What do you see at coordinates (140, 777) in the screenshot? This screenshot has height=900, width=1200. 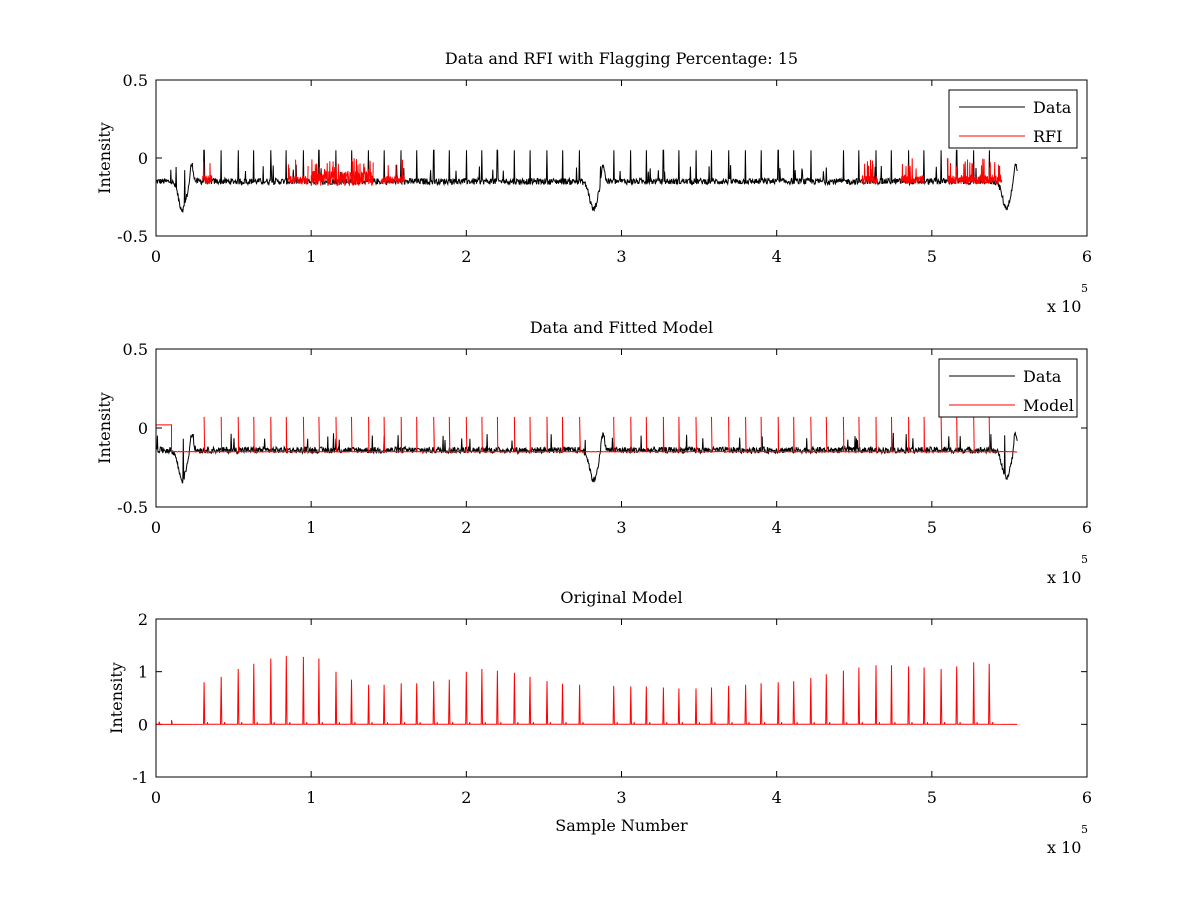 I see `y-tick-label: -1` at bounding box center [140, 777].